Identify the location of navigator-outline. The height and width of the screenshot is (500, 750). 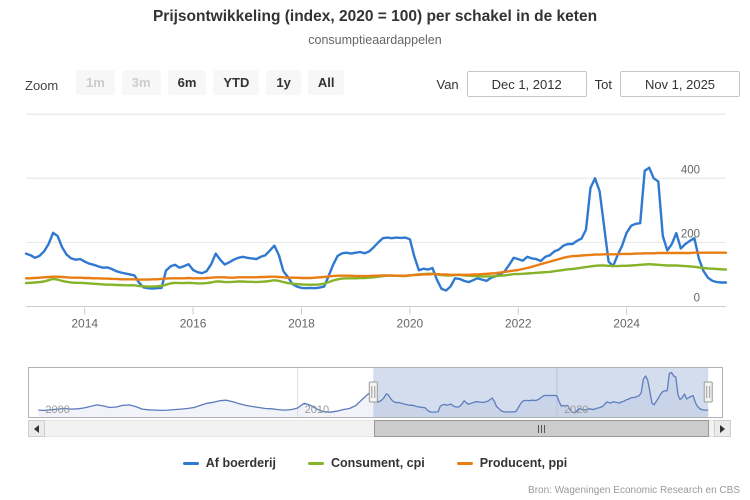
(375, 392).